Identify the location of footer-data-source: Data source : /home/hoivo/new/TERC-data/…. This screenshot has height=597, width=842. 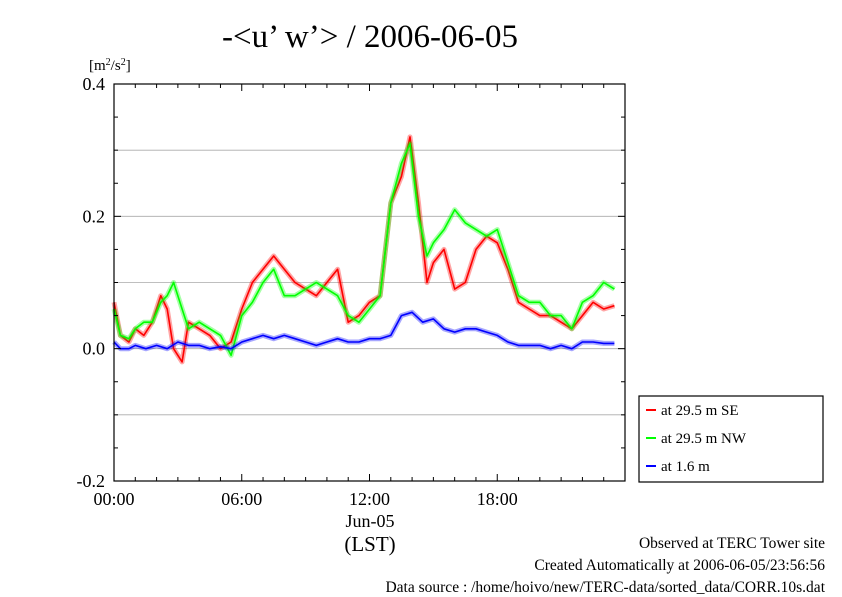
(605, 587).